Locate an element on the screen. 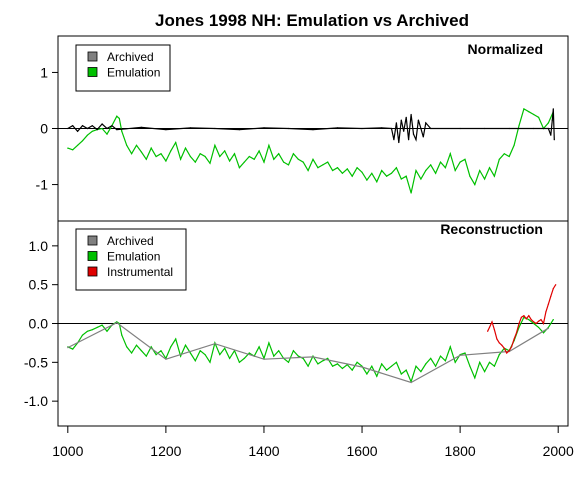  legend-swatch-emulation is located at coordinates (92, 72).